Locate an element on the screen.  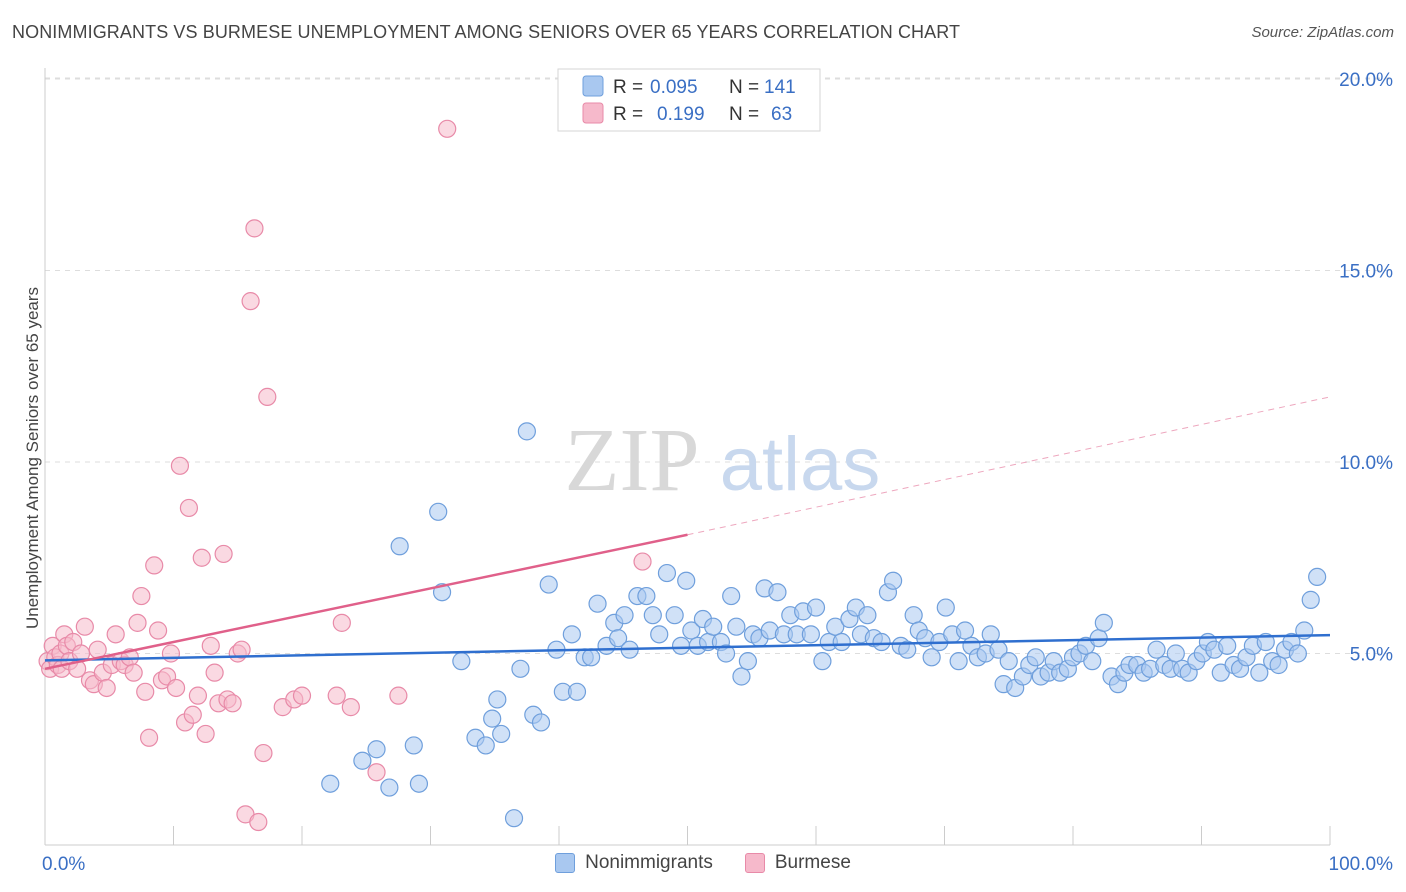
stats-legend-r-value: 0.095 is located at coordinates (674, 87).